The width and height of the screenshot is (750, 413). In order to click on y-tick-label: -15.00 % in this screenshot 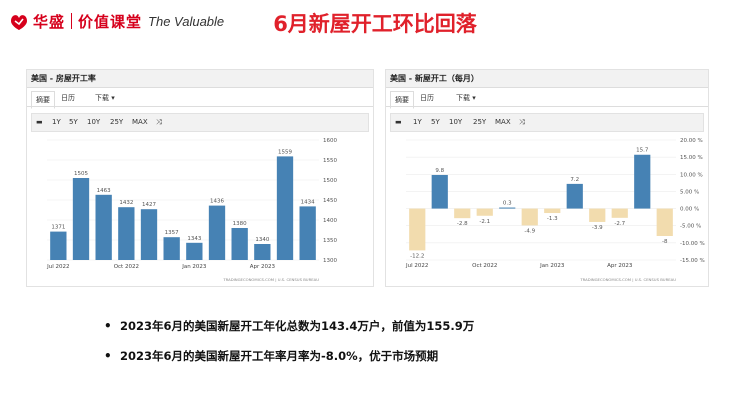, I will do `click(692, 261)`.